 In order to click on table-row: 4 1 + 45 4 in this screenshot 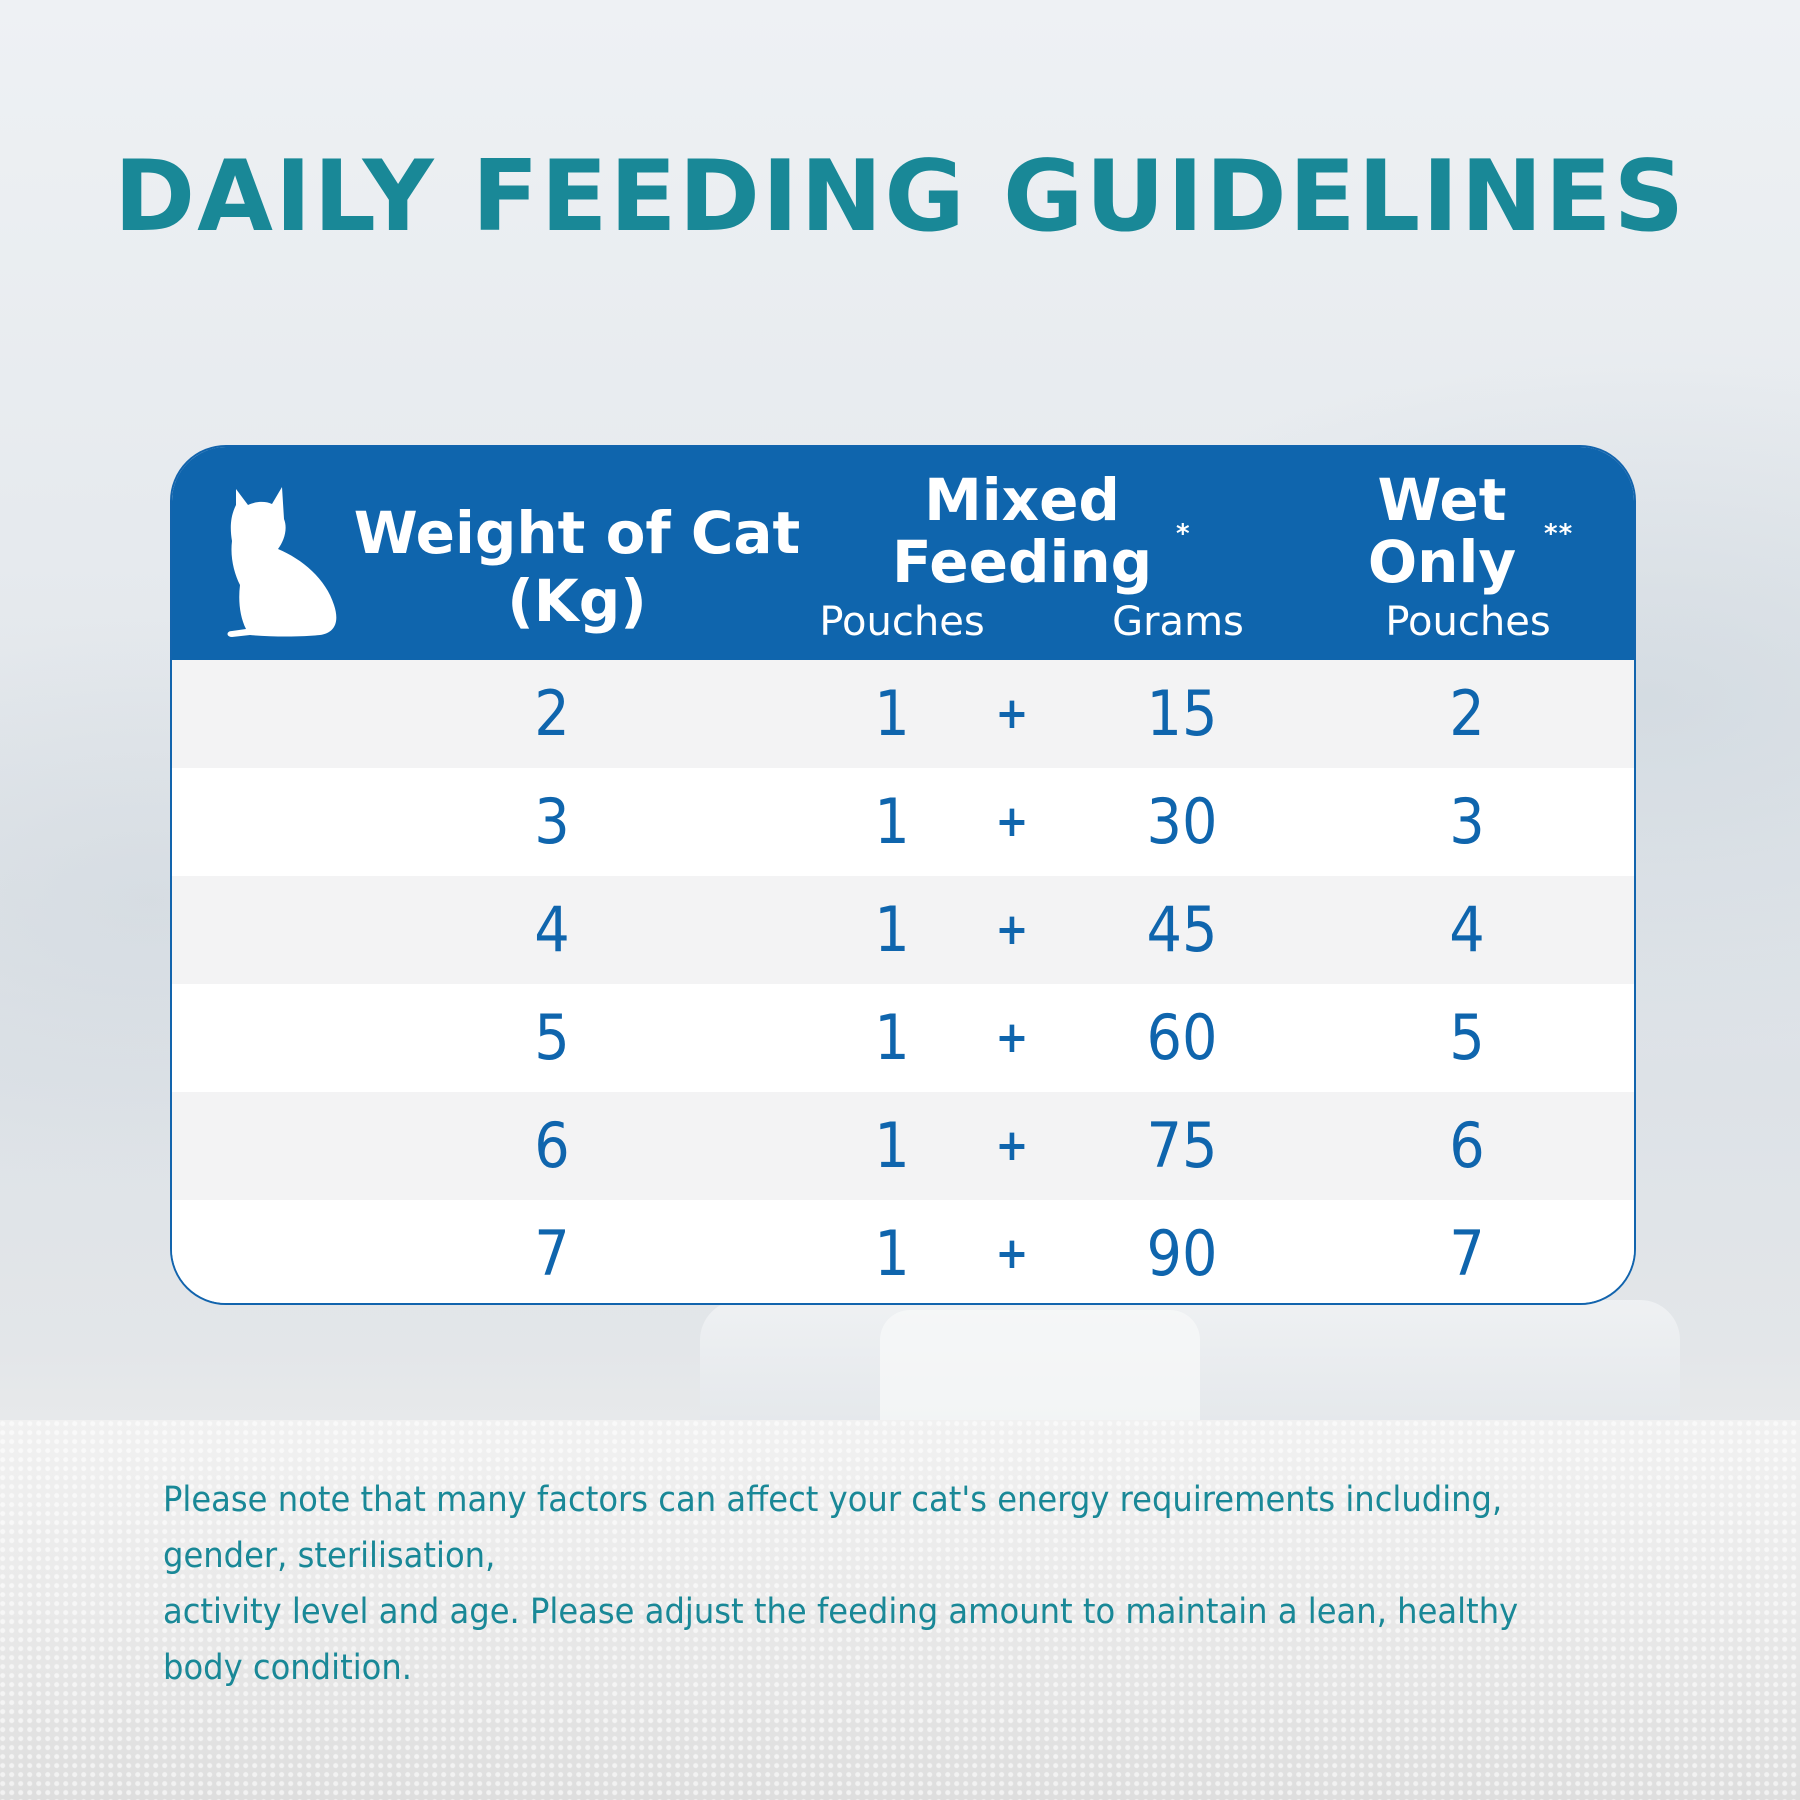, I will do `click(903, 930)`.